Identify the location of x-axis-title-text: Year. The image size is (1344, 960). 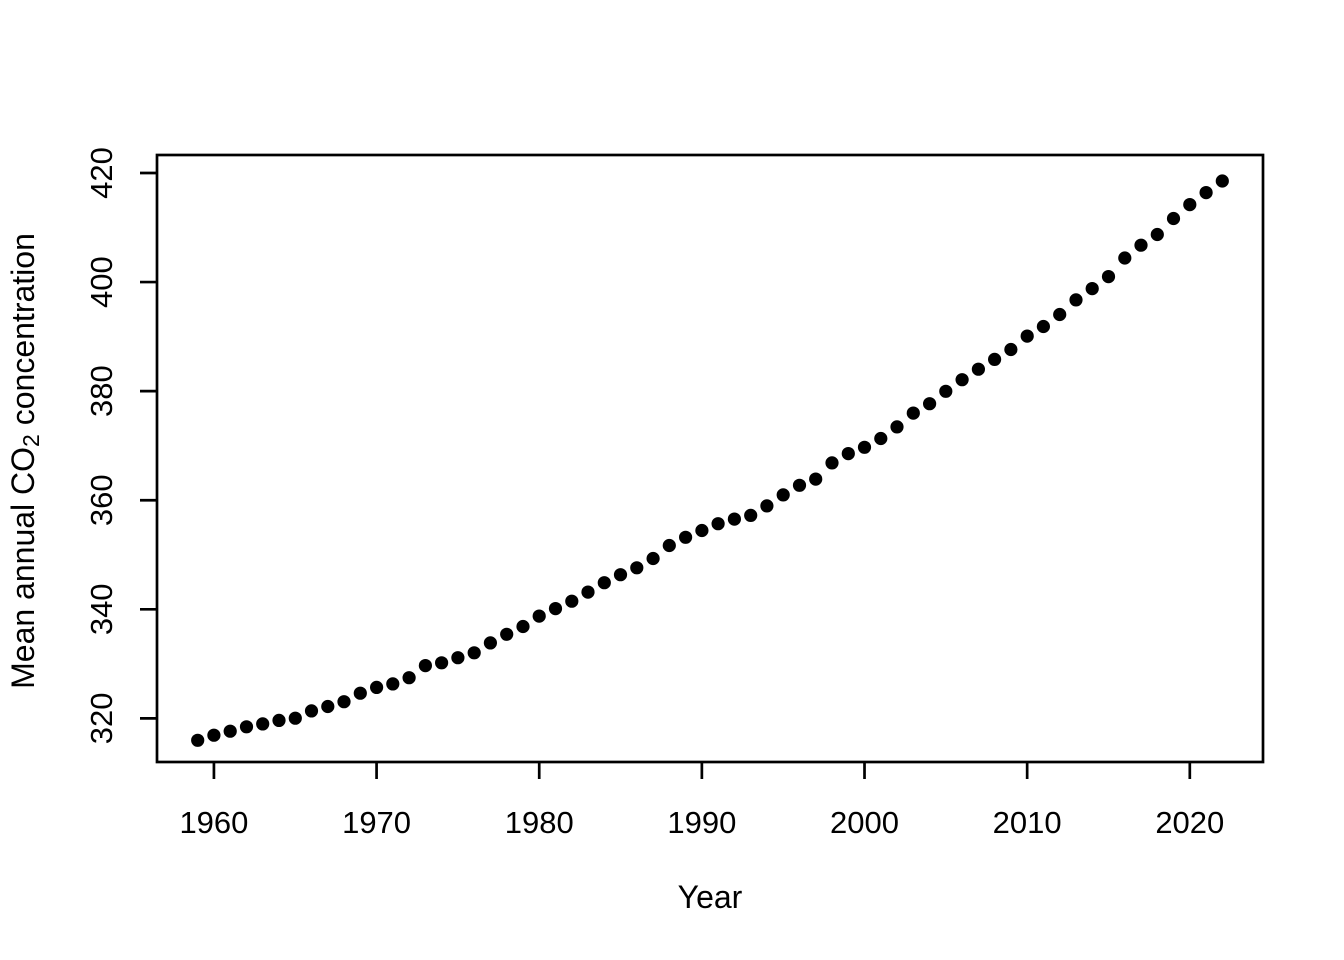
(710, 897).